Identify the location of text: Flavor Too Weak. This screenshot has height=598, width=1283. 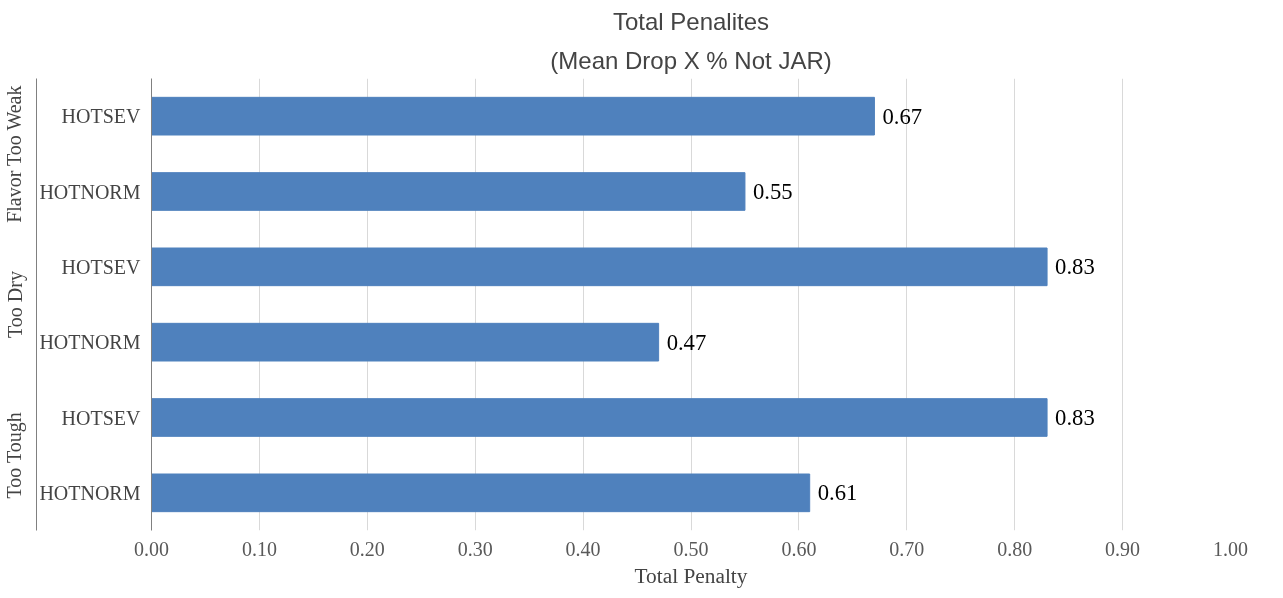
(14, 154).